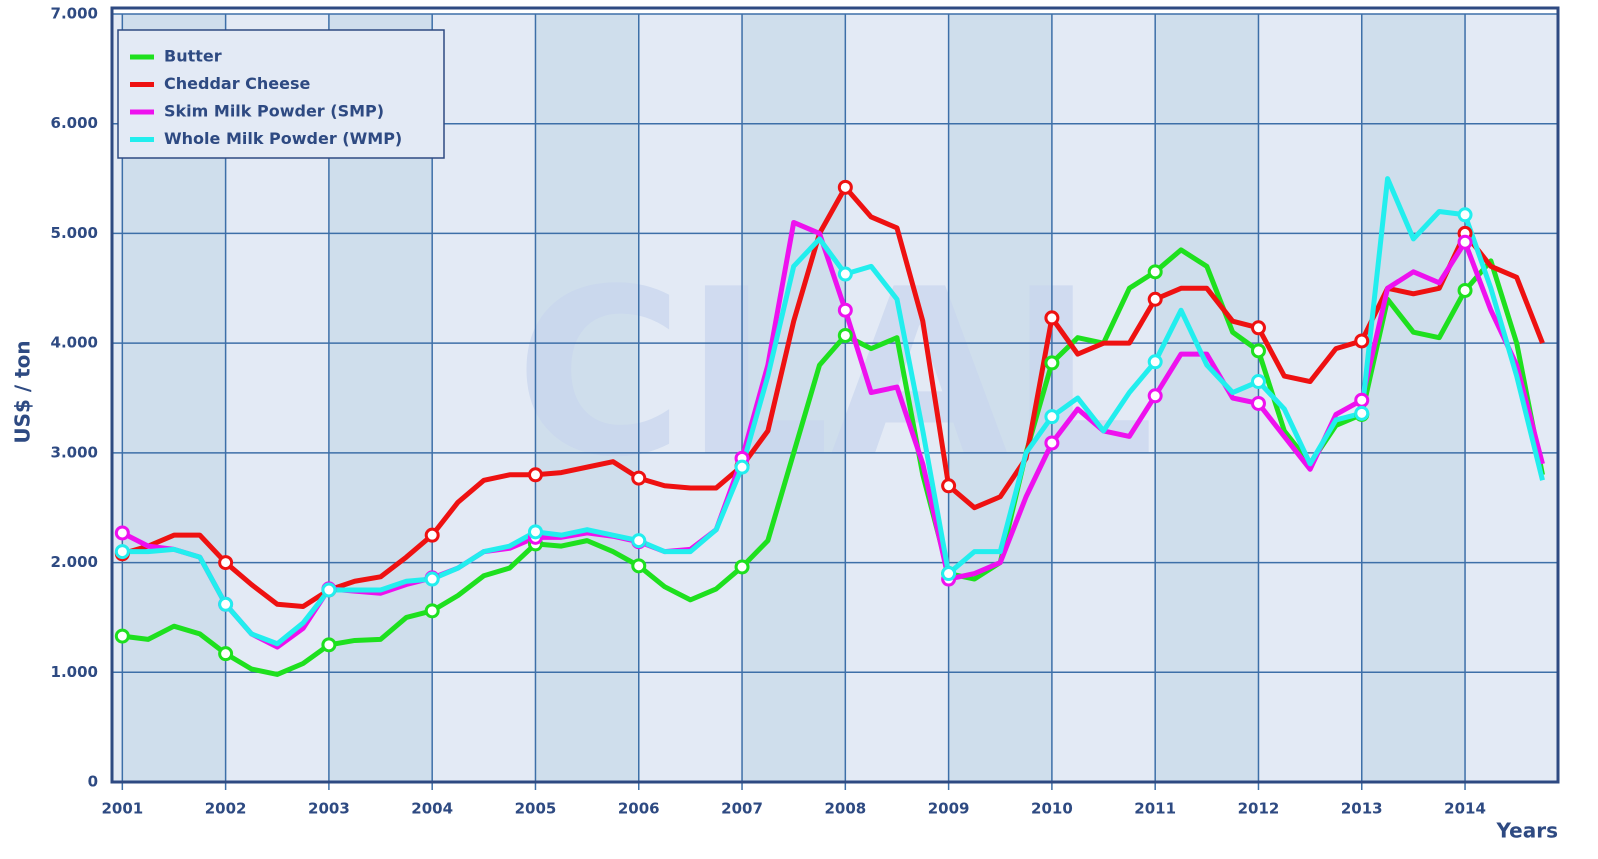 The height and width of the screenshot is (859, 1598). I want to click on x-tick-label: 2007, so click(742, 809).